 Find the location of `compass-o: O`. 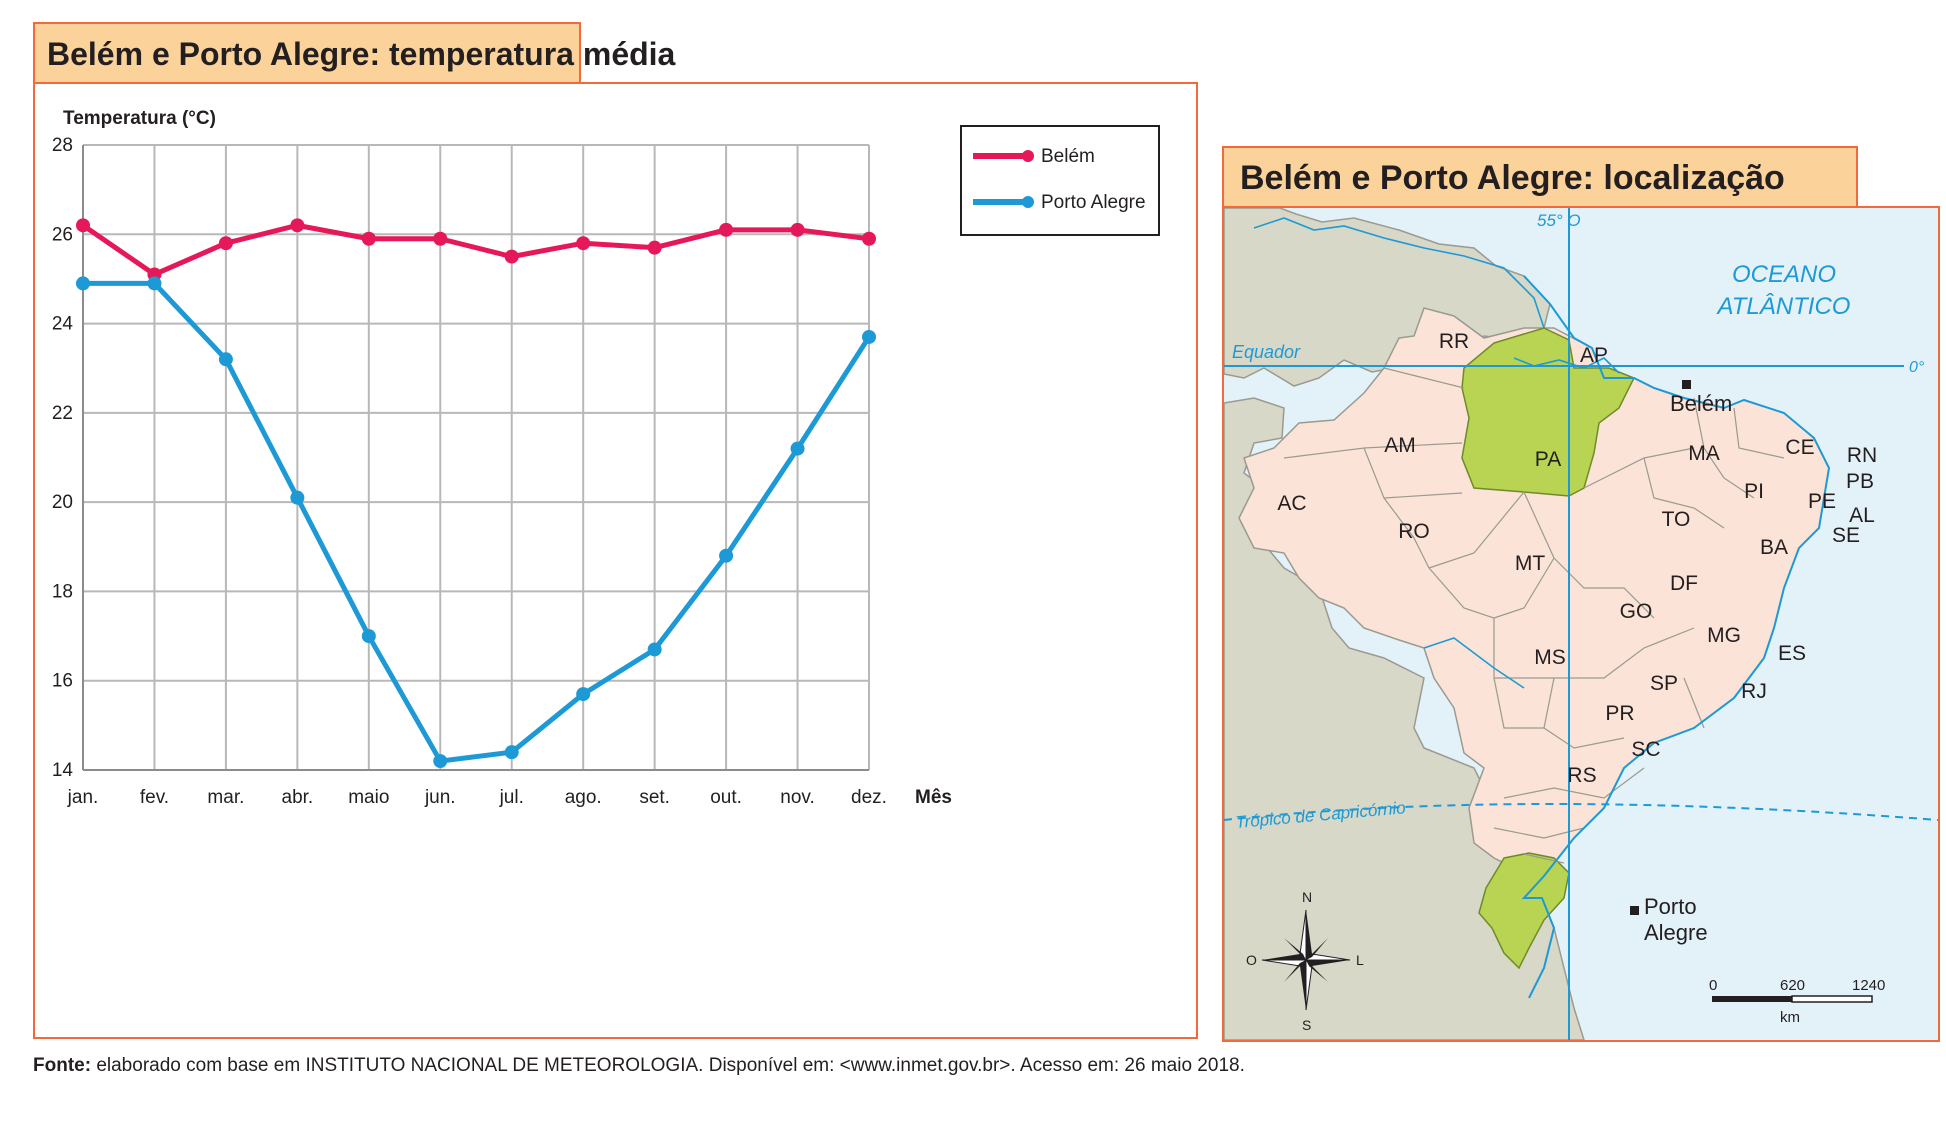

compass-o: O is located at coordinates (1251, 960).